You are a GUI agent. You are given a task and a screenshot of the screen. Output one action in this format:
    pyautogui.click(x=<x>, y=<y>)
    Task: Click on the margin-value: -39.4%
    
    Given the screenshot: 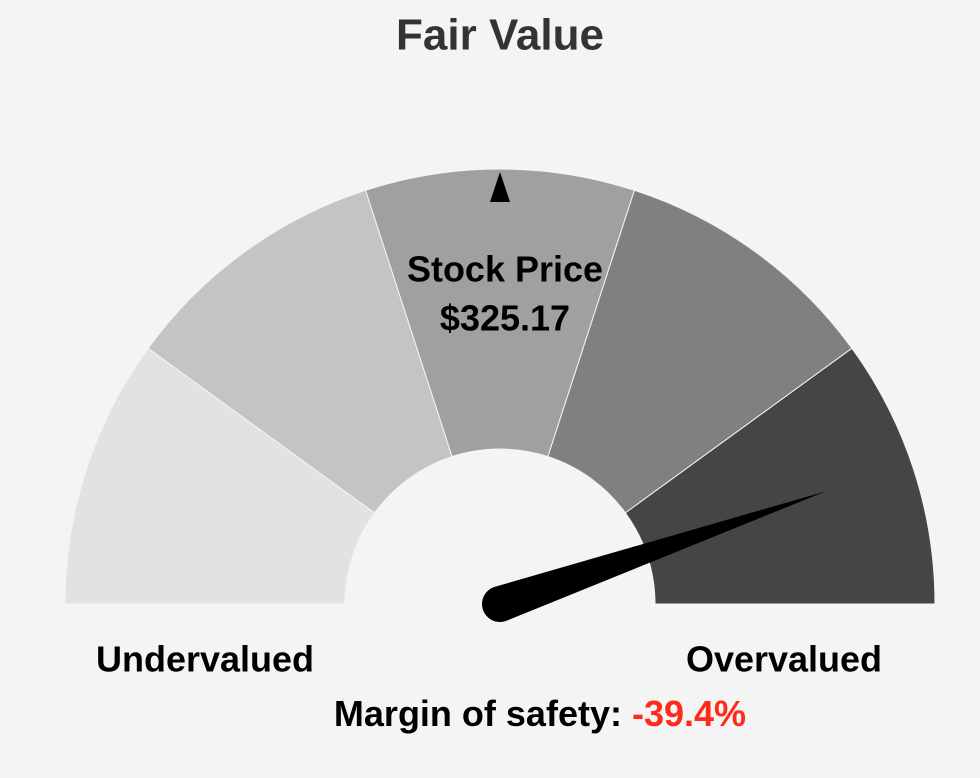 What is the action you would take?
    pyautogui.click(x=689, y=713)
    